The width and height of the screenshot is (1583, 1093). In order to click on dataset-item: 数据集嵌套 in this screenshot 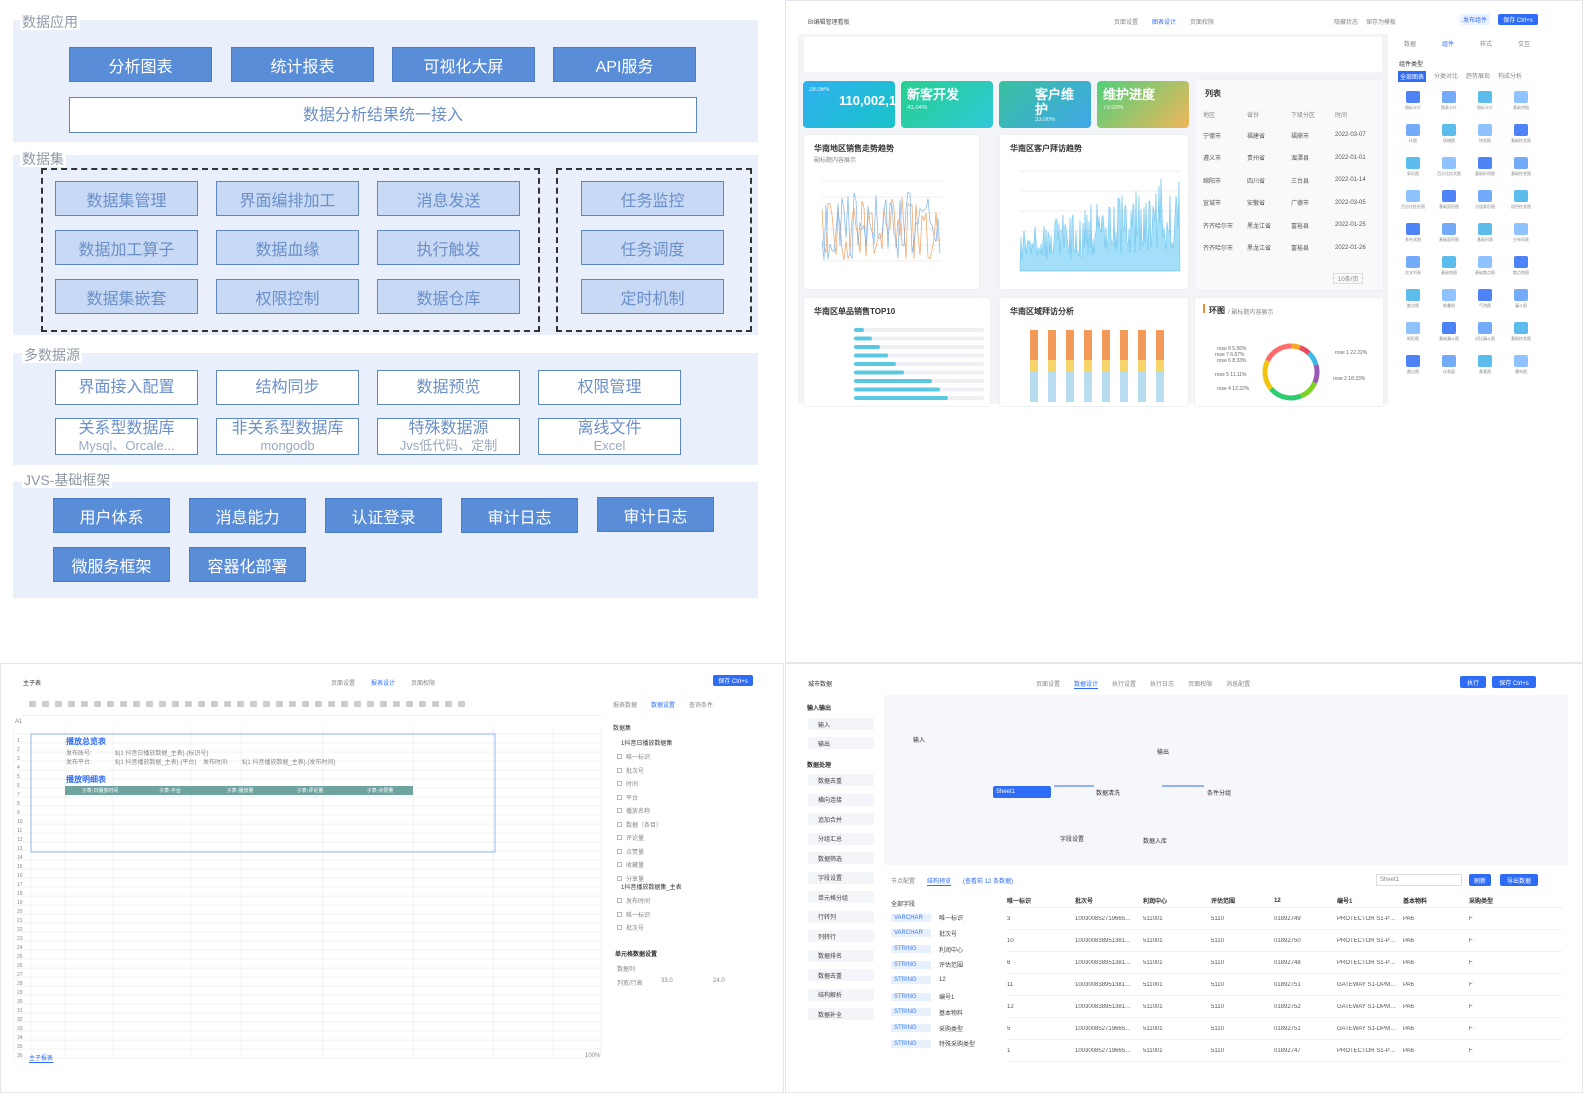, I will do `click(126, 296)`.